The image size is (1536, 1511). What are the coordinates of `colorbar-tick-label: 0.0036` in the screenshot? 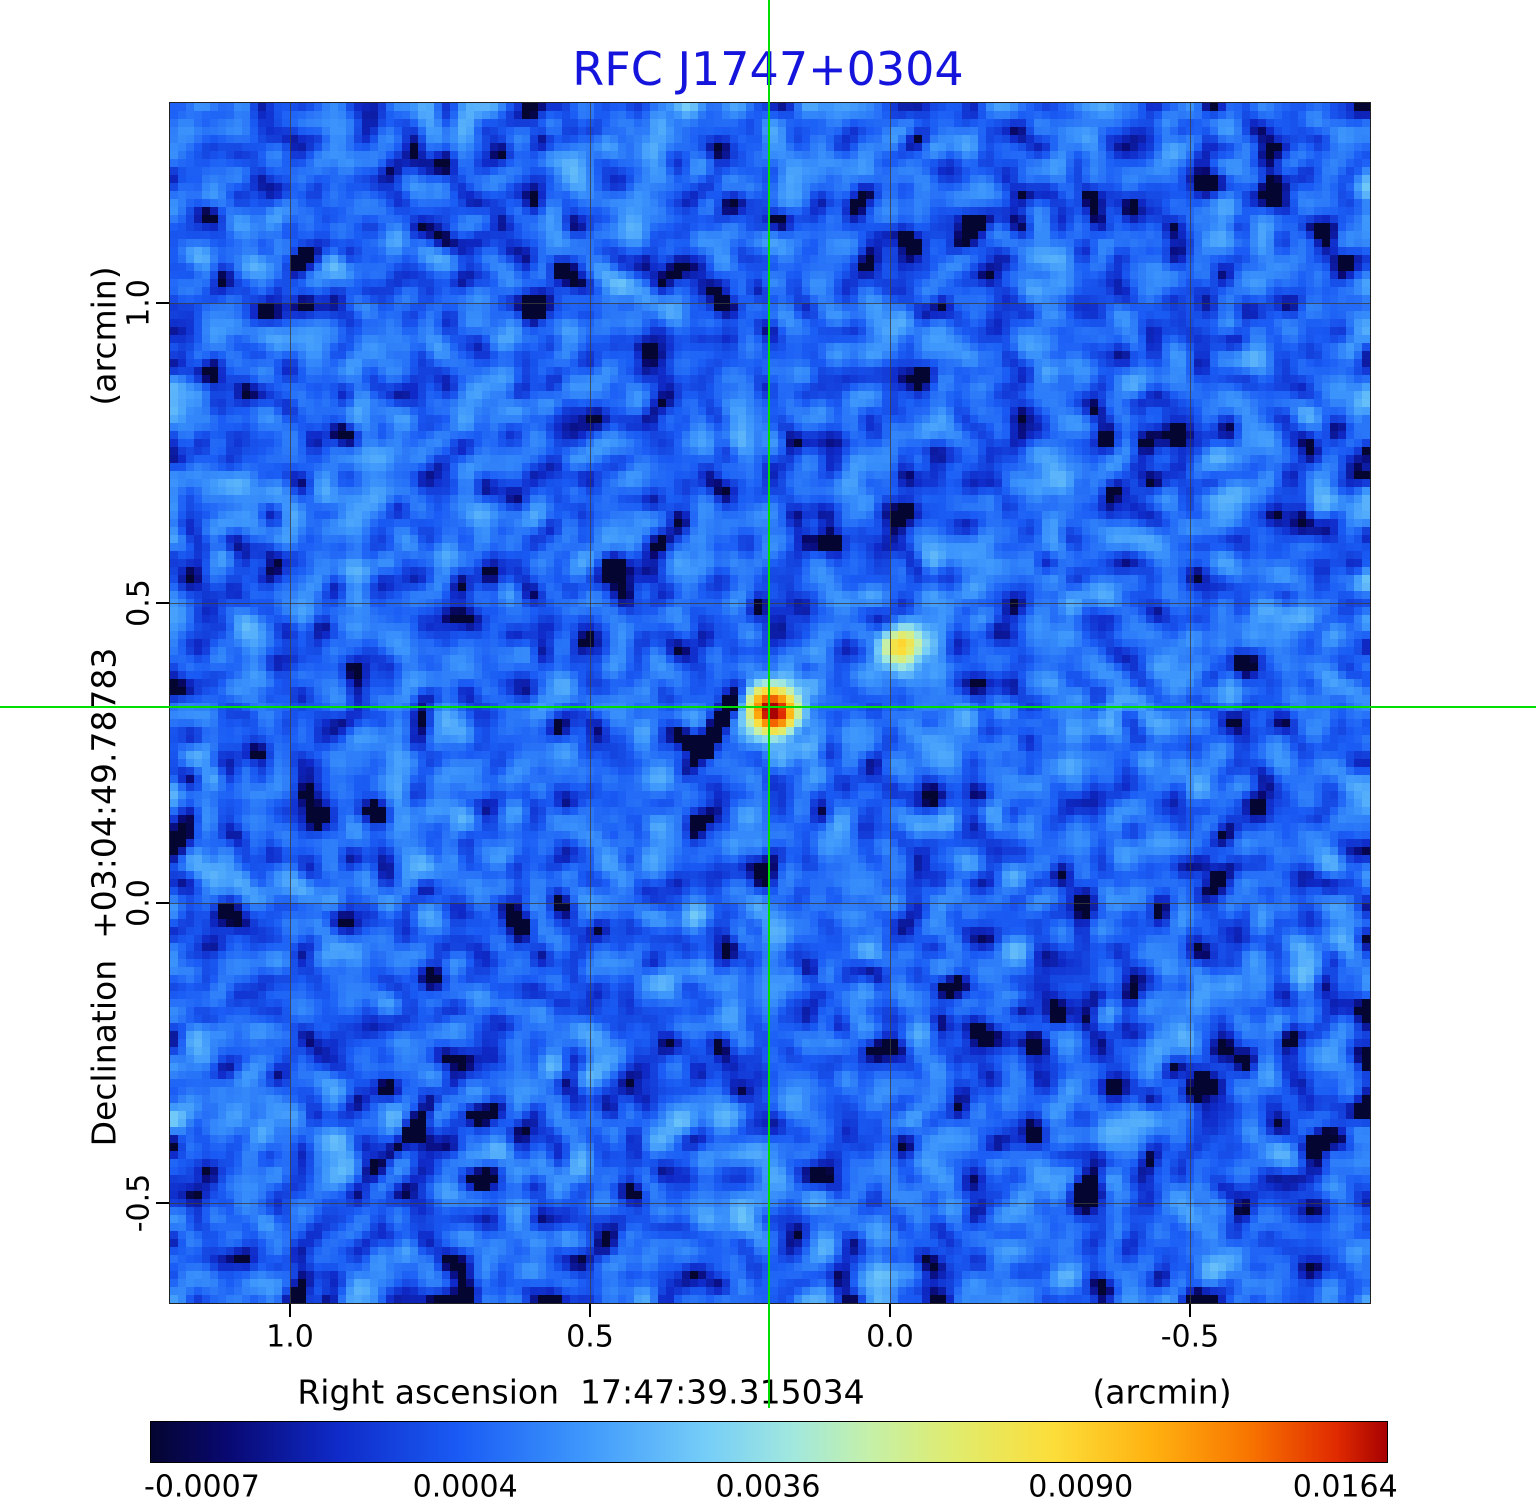 It's located at (768, 1487).